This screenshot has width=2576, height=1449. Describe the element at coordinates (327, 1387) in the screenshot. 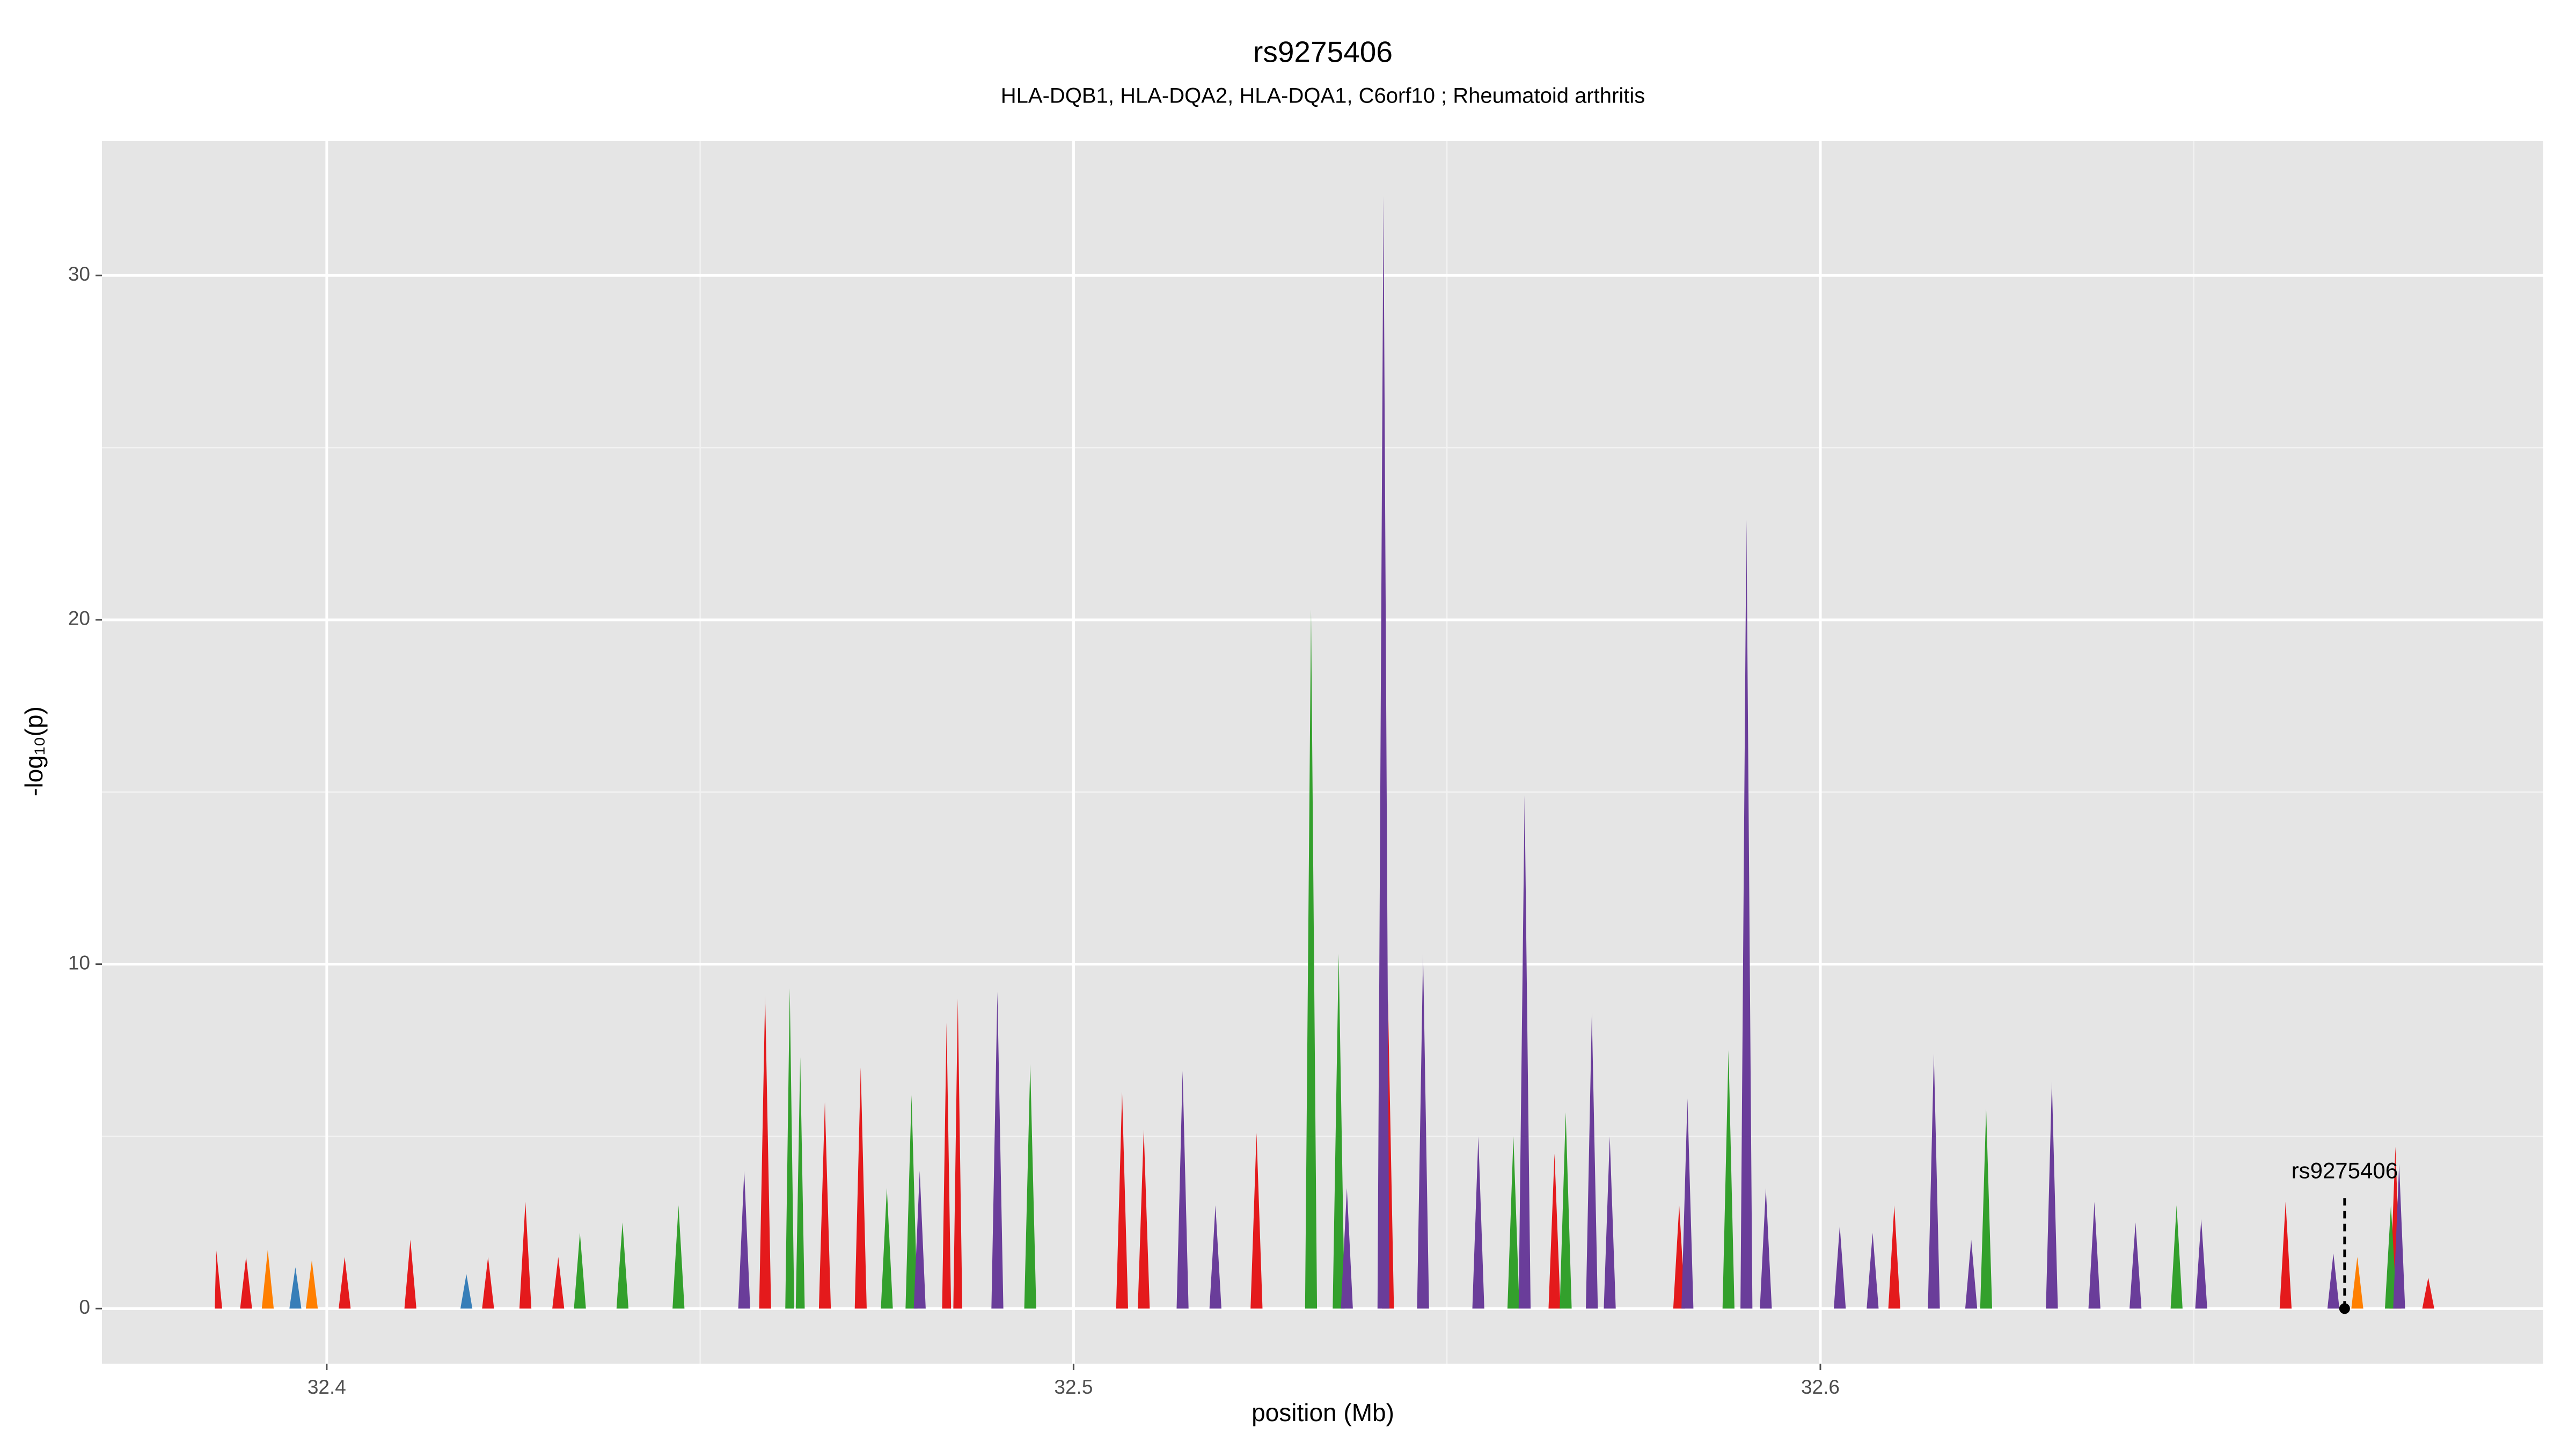

I see `x-tick-label: 32.4` at that location.